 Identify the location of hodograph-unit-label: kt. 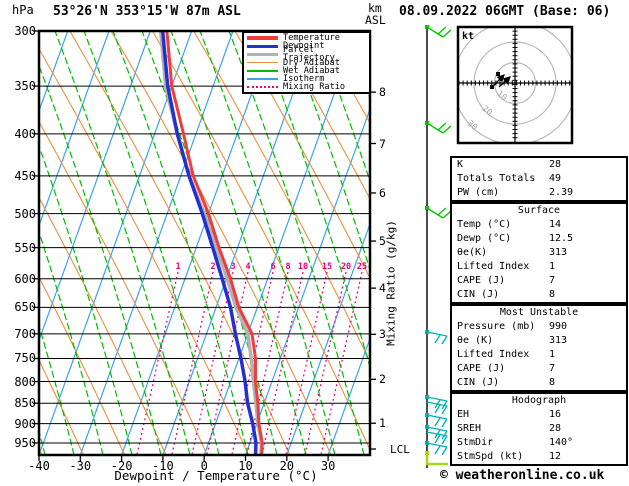
(468, 36).